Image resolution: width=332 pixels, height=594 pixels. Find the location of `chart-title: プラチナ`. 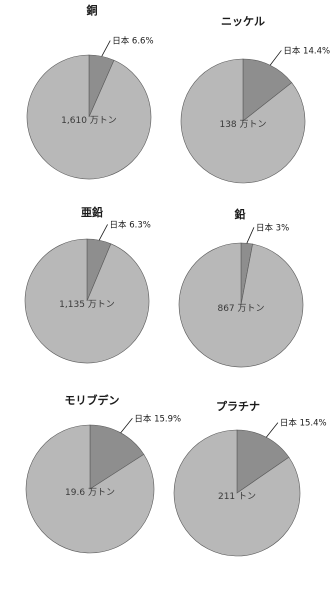

chart-title: プラチナ is located at coordinates (238, 406).